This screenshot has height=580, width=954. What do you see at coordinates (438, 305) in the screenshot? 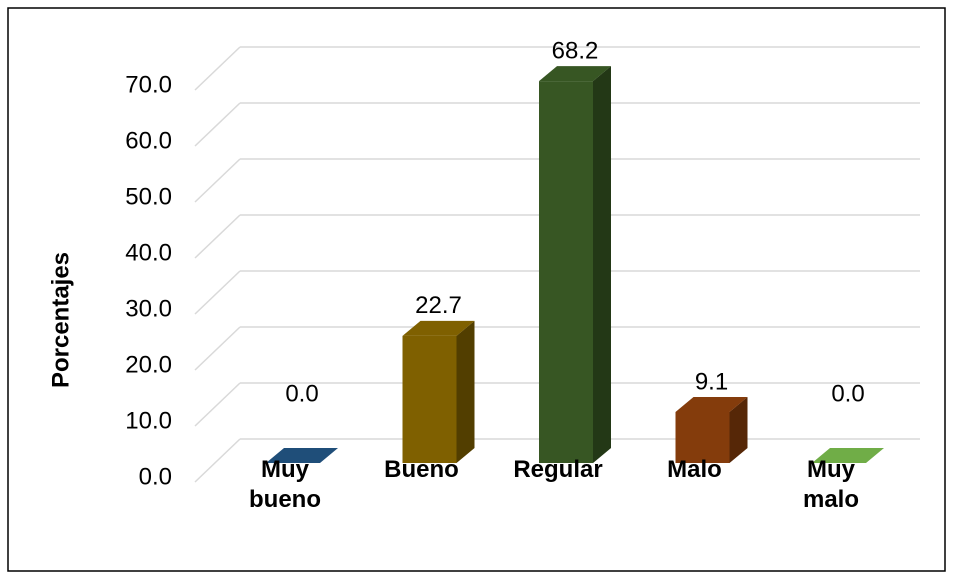
I see `data-label: 22.7` at bounding box center [438, 305].